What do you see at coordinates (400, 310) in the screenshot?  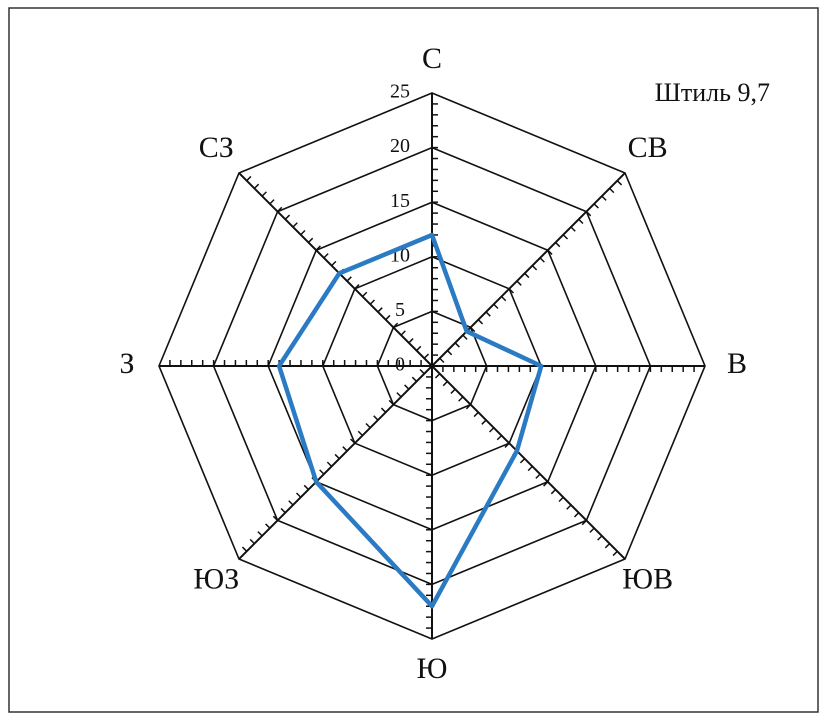 I see `r-tick-label: 5` at bounding box center [400, 310].